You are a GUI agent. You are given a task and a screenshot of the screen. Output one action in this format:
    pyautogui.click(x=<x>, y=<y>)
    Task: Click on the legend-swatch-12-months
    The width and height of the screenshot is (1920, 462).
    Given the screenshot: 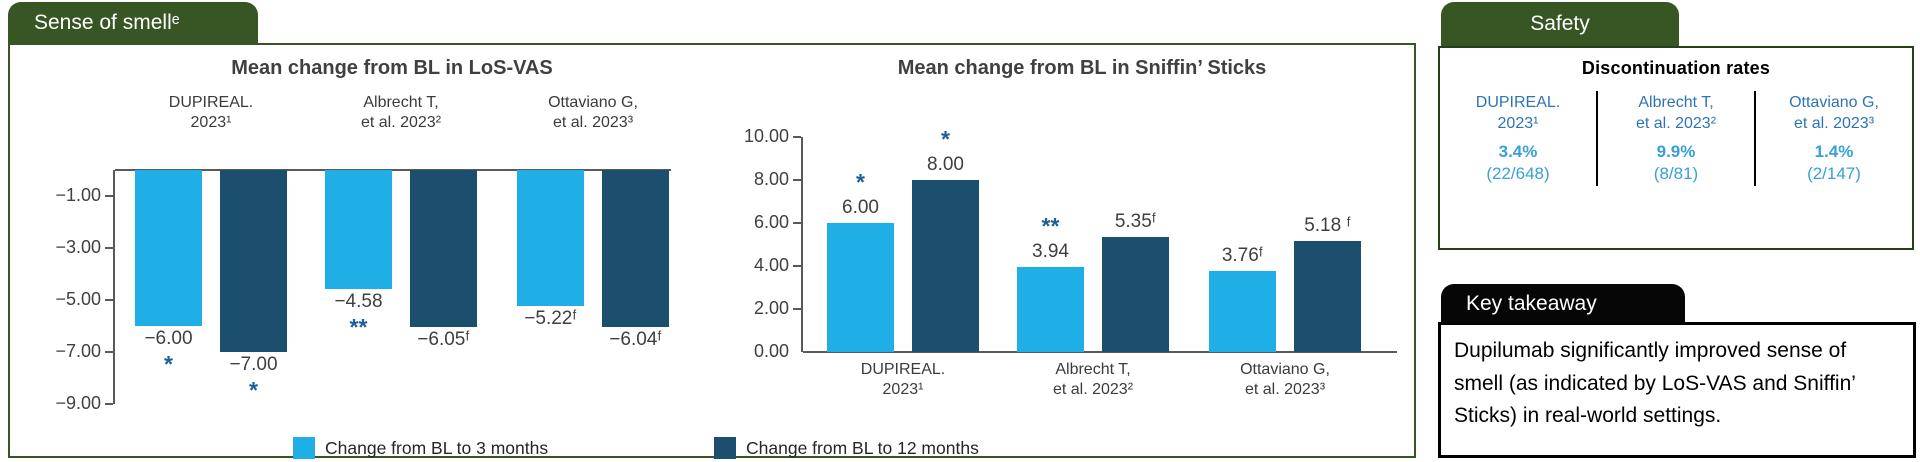 What is the action you would take?
    pyautogui.click(x=725, y=448)
    